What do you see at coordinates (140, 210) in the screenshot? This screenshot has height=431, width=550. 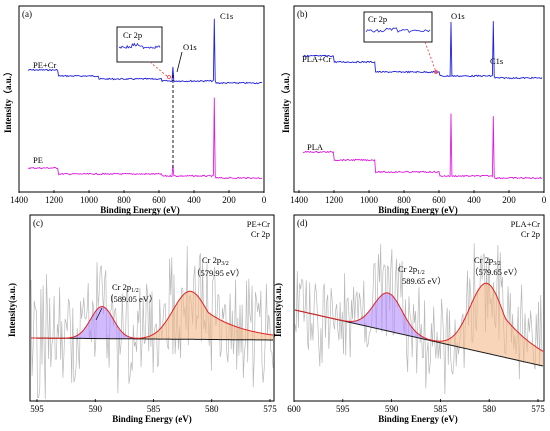 I see `panel-a-xlabel: Binding Energy (eV)` at bounding box center [140, 210].